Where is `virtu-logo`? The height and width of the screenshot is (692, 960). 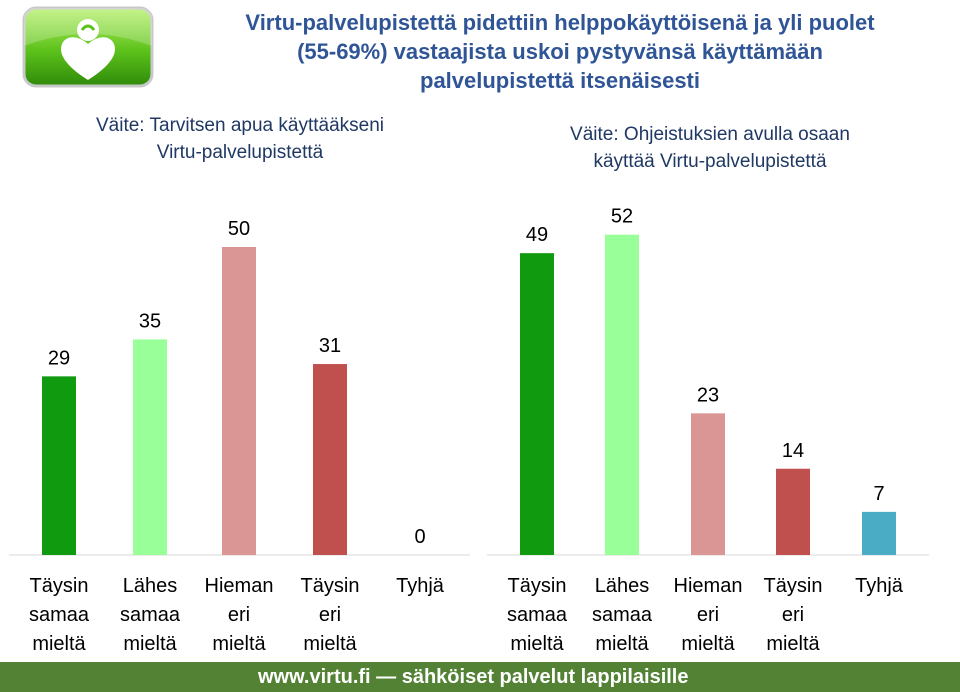
virtu-logo is located at coordinates (88, 47).